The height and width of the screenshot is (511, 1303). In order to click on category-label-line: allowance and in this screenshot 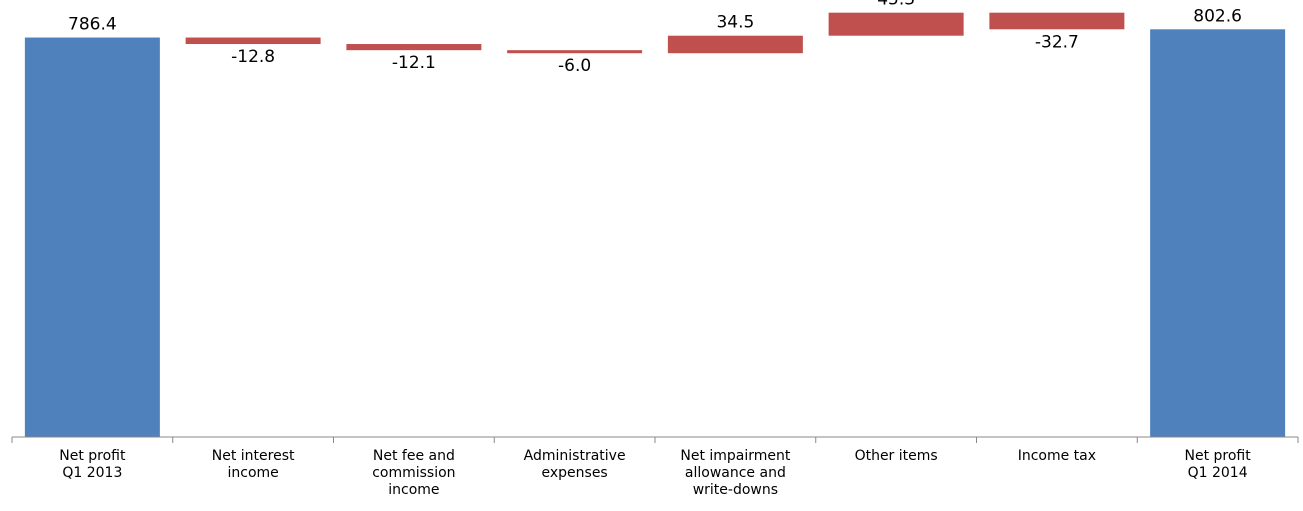, I will do `click(735, 473)`.